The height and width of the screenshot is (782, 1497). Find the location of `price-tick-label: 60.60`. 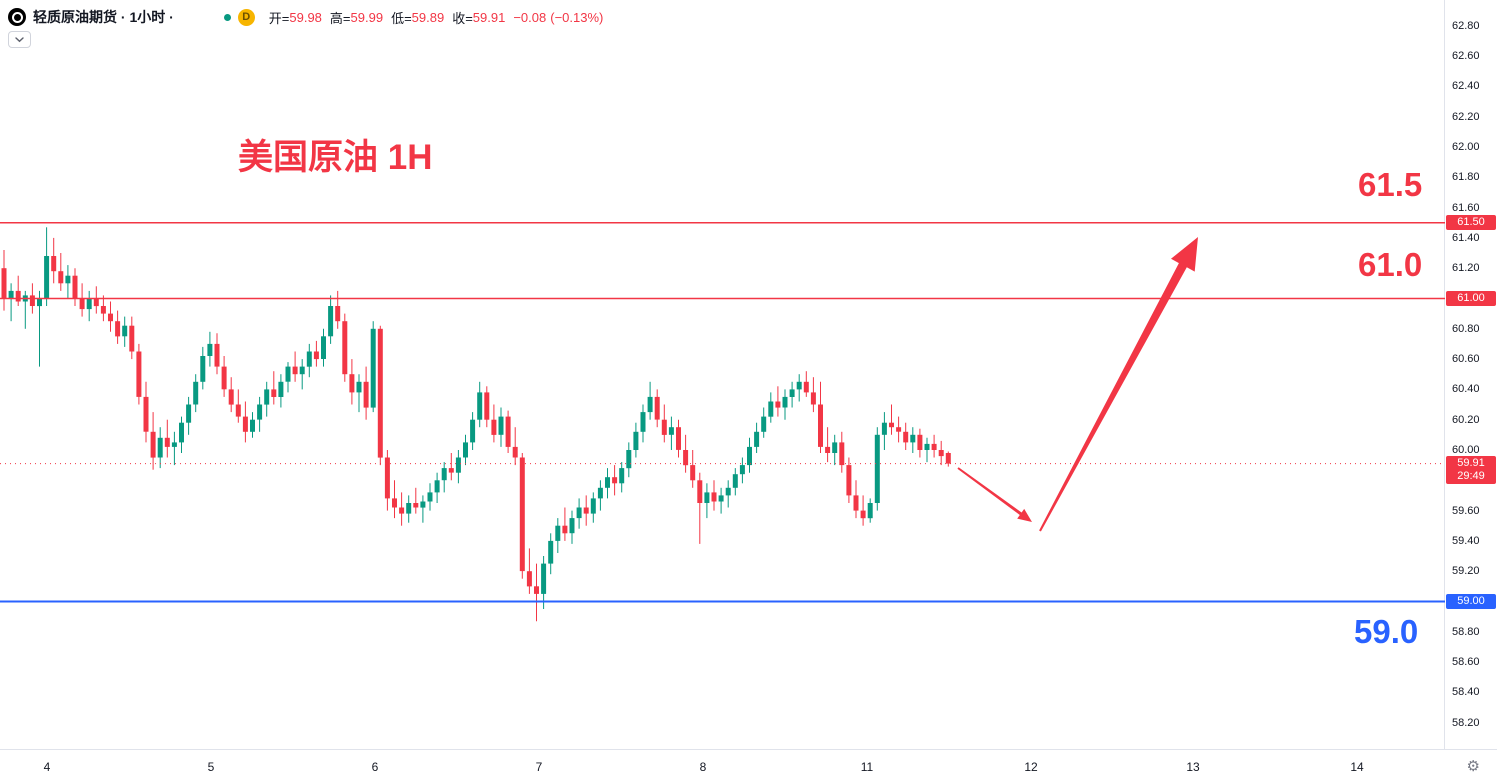

price-tick-label: 60.60 is located at coordinates (1466, 359).